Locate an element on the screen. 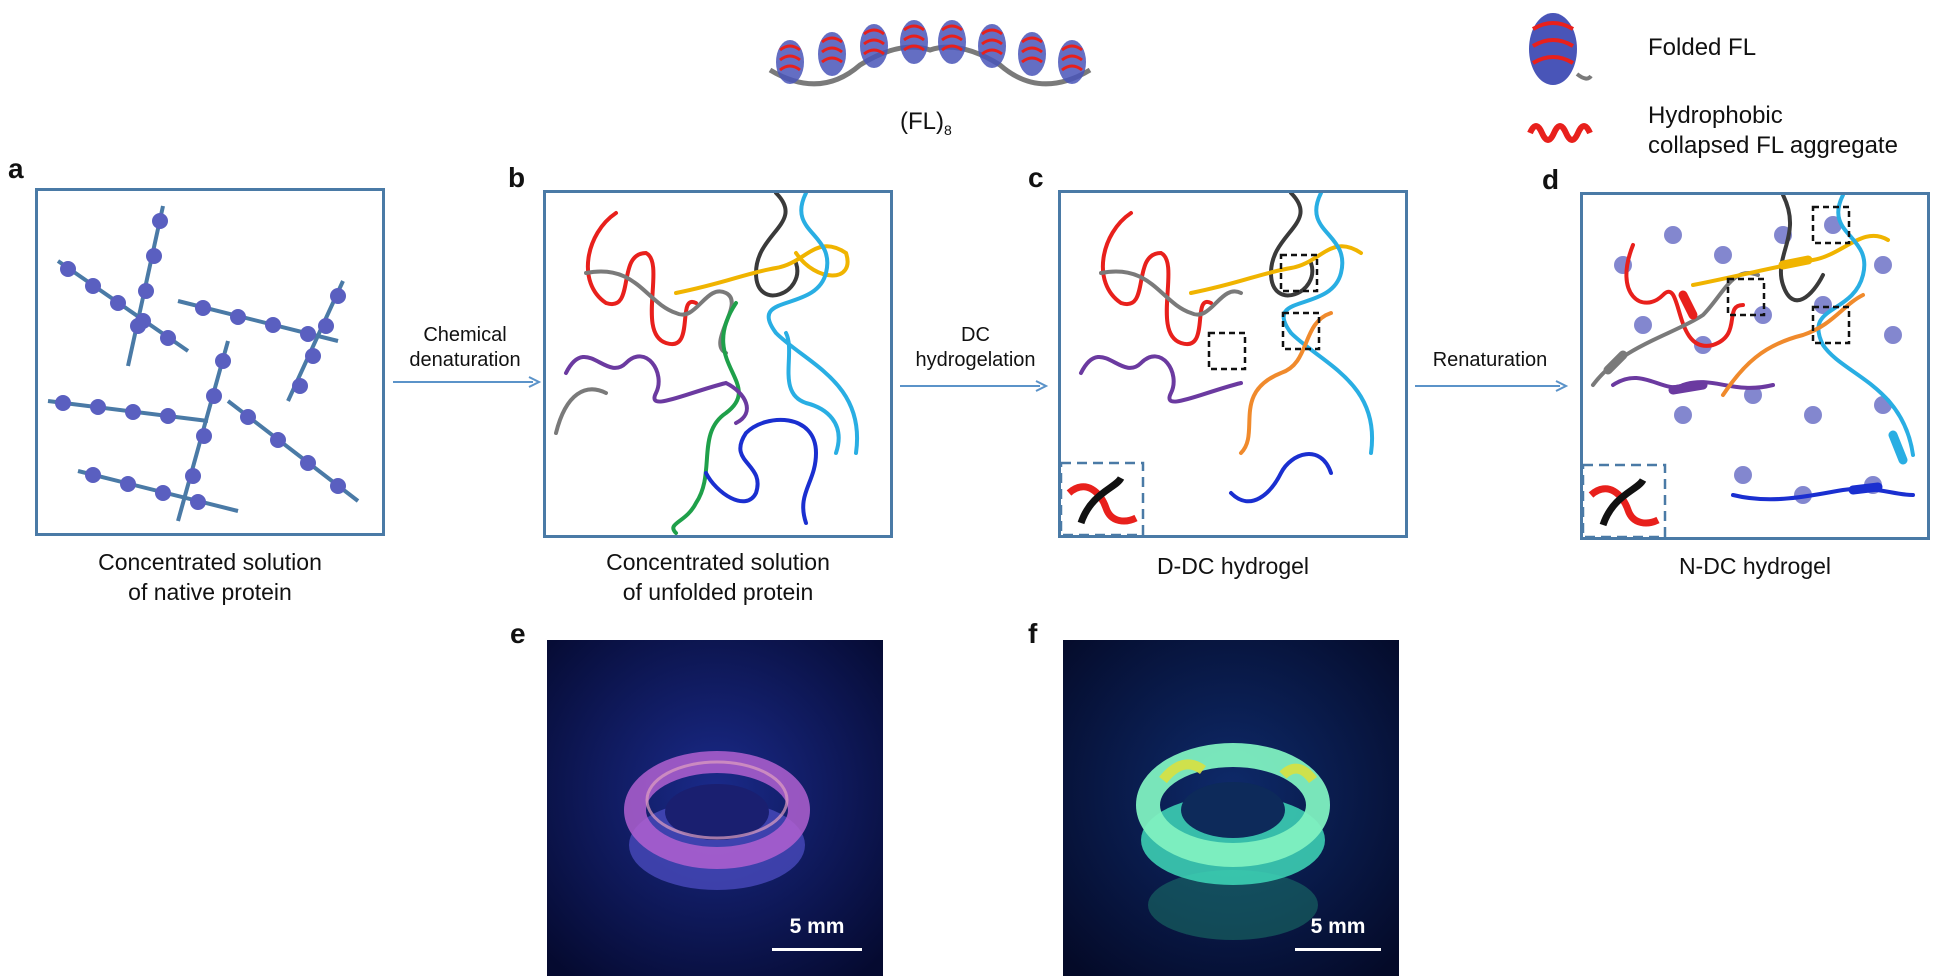 The width and height of the screenshot is (1946, 980). panel-letter-d: d is located at coordinates (1551, 179).